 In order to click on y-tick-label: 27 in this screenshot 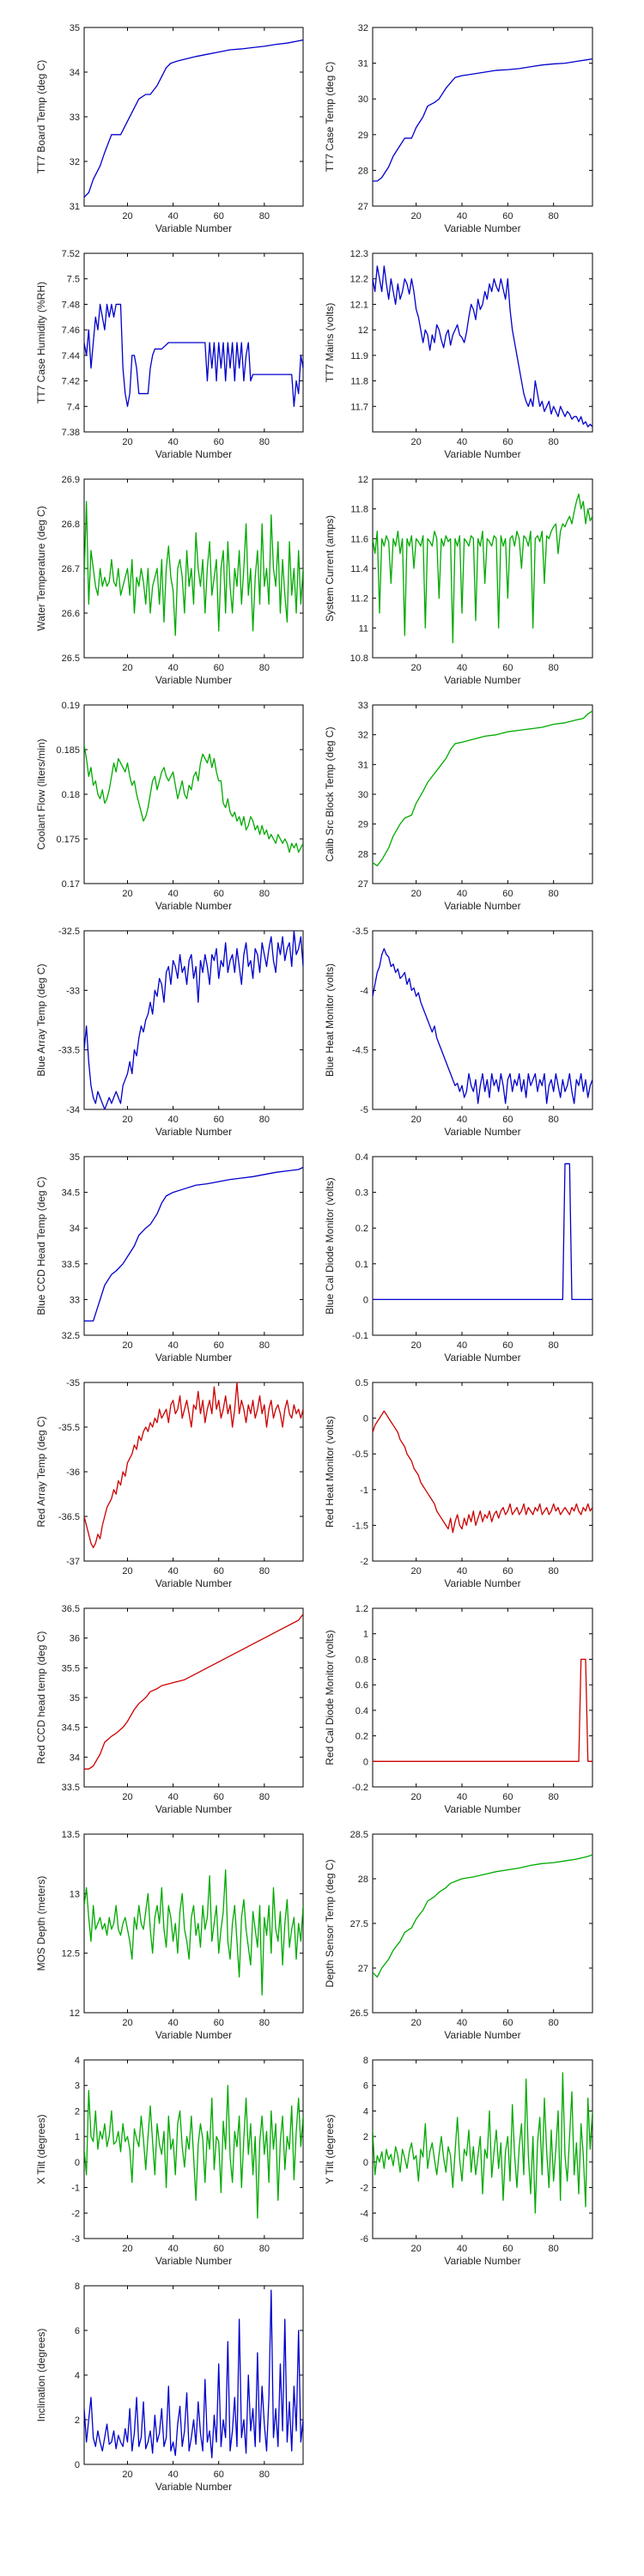, I will do `click(363, 885)`.